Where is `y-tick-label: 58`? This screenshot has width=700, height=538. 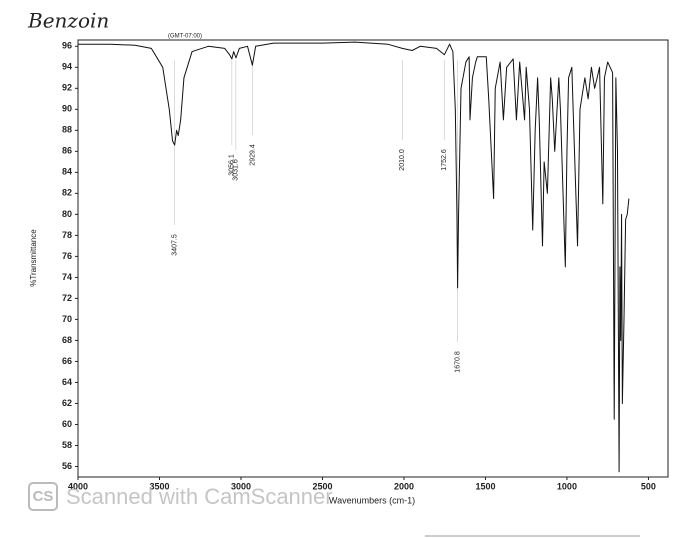 y-tick-label: 58 is located at coordinates (67, 445).